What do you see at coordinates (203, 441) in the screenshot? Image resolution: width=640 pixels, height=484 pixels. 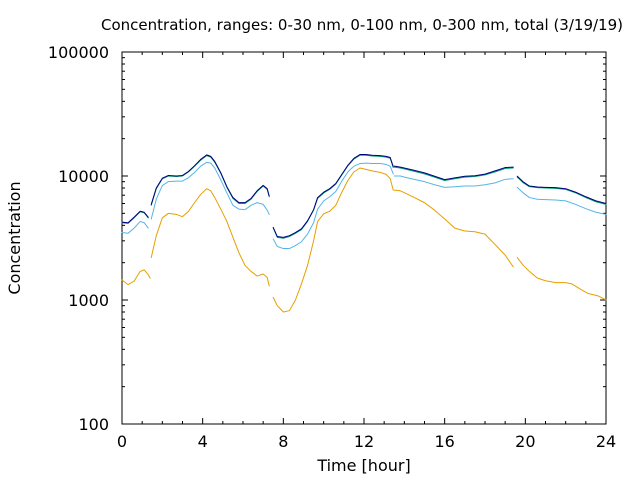 I see `x-tick-label: 4` at bounding box center [203, 441].